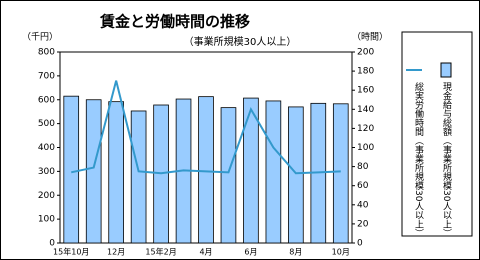 This screenshot has height=260, width=480. Describe the element at coordinates (40, 37) in the screenshot. I see `y-axis-label: （千円）` at that location.